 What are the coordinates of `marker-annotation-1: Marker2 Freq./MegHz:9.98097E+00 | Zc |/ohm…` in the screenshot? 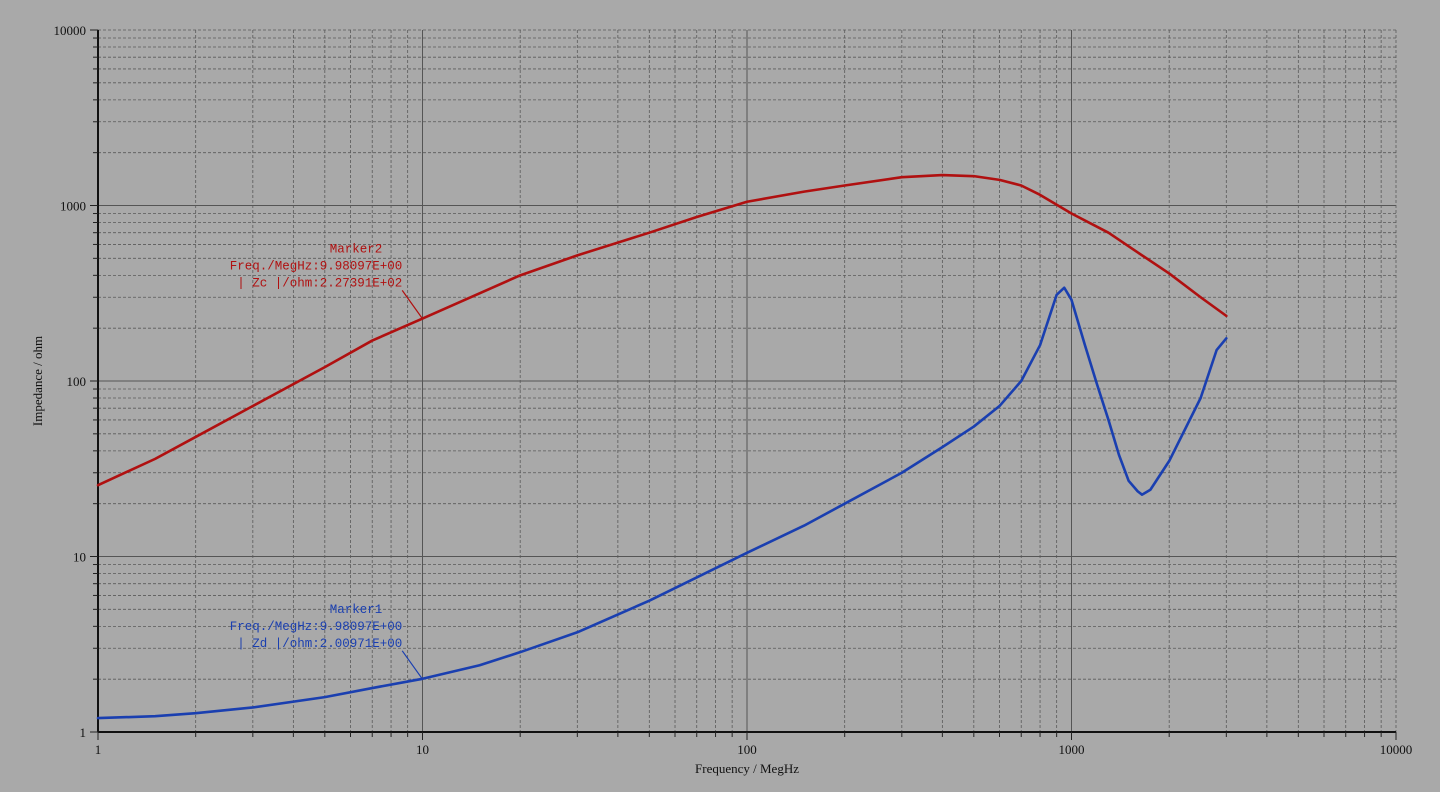 It's located at (326, 280).